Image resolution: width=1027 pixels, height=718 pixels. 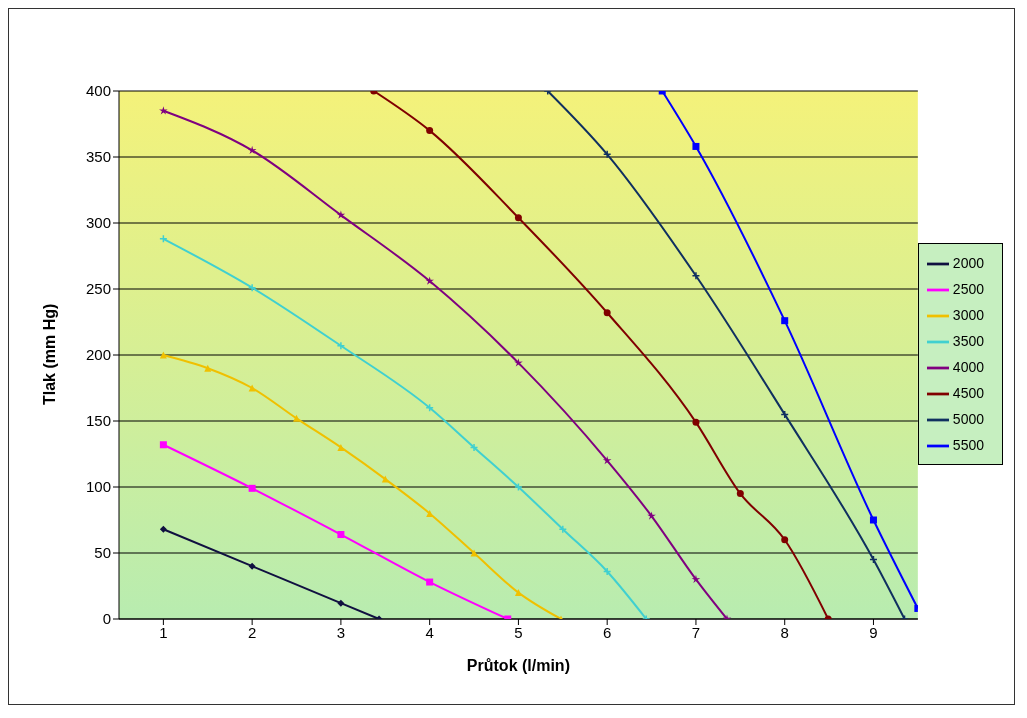 What do you see at coordinates (968, 263) in the screenshot?
I see `legend-label: 2000` at bounding box center [968, 263].